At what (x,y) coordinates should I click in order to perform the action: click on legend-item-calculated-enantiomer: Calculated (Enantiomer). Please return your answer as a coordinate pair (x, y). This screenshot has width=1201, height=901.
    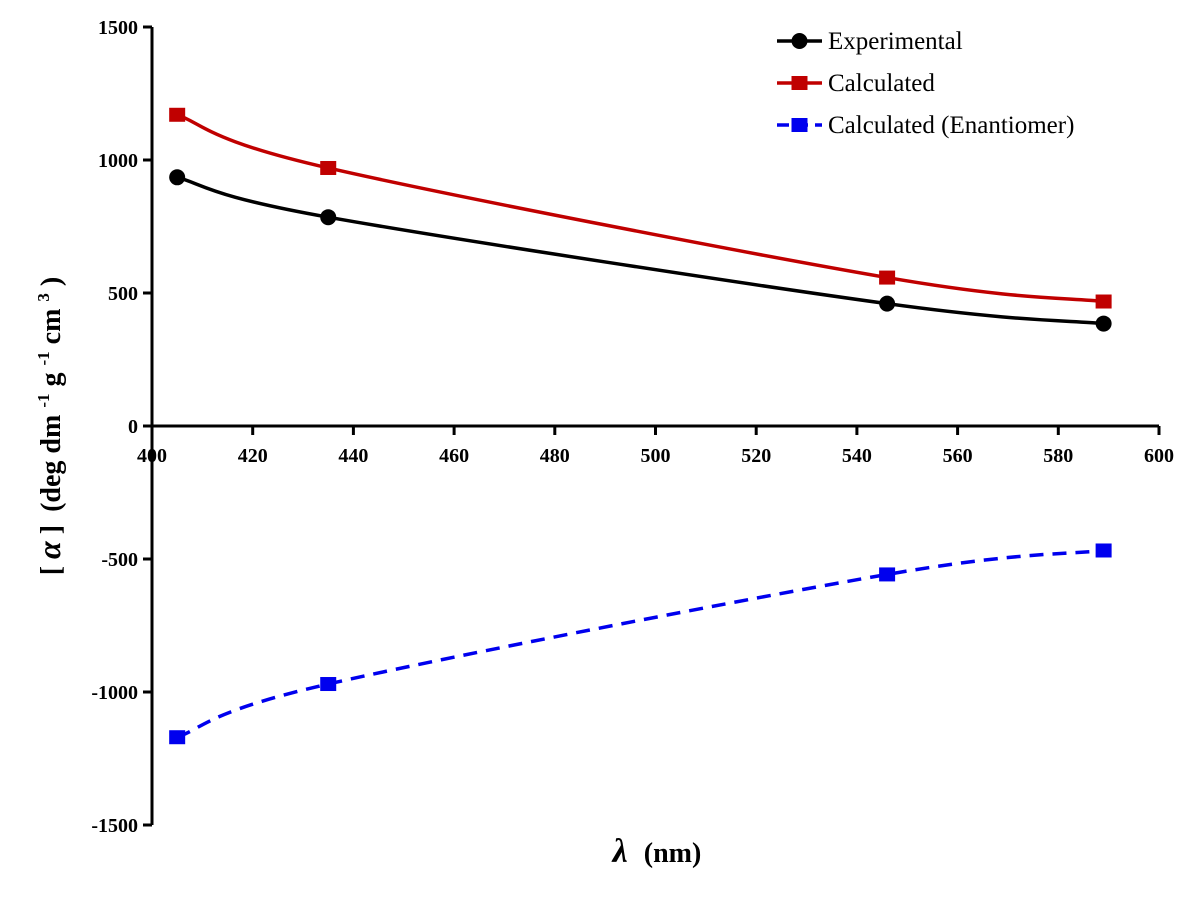
    Looking at the image, I should click on (925, 125).